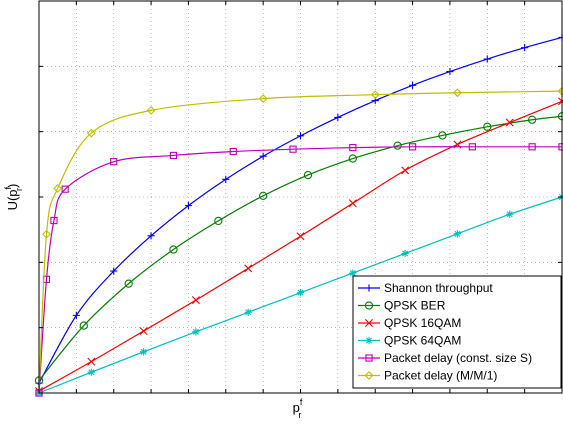 This screenshot has height=425, width=563. Describe the element at coordinates (19, 189) in the screenshot. I see `y-axis-label-sub: r` at that location.